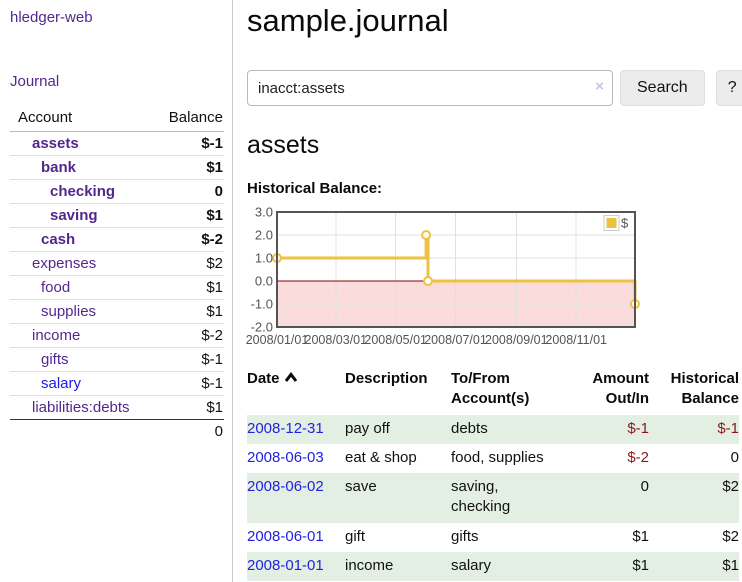 This screenshot has height=582, width=742. I want to click on transaction-accounts: saving, checking, so click(481, 497).